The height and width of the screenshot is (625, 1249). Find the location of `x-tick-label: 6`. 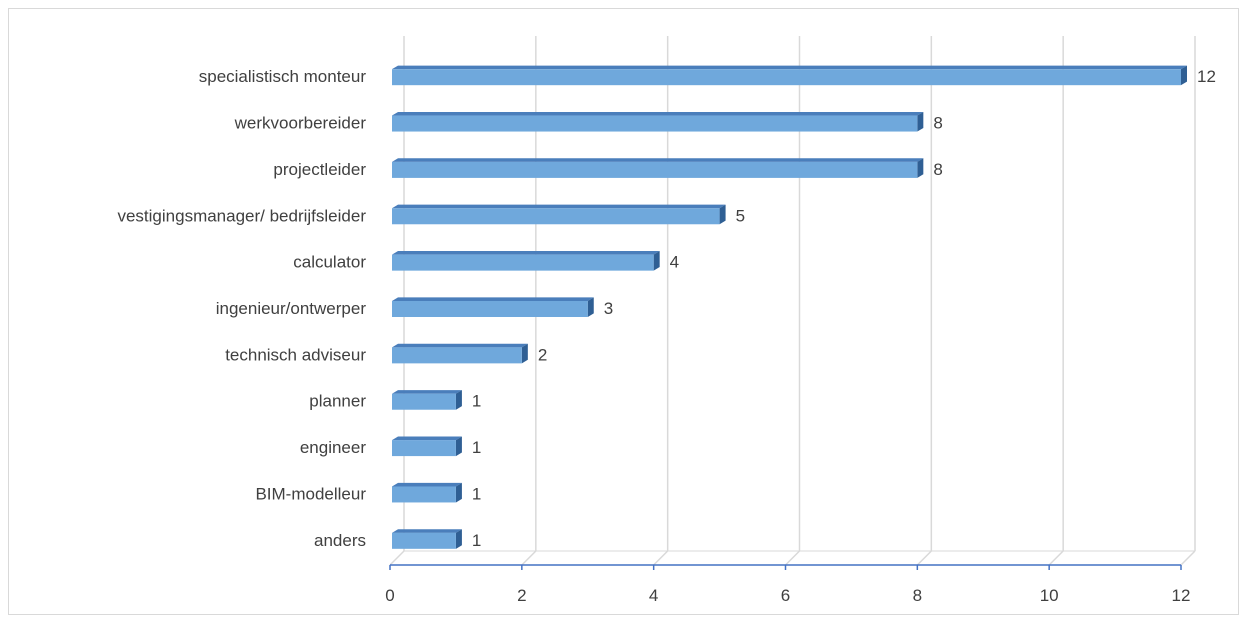

x-tick-label: 6 is located at coordinates (785, 595).